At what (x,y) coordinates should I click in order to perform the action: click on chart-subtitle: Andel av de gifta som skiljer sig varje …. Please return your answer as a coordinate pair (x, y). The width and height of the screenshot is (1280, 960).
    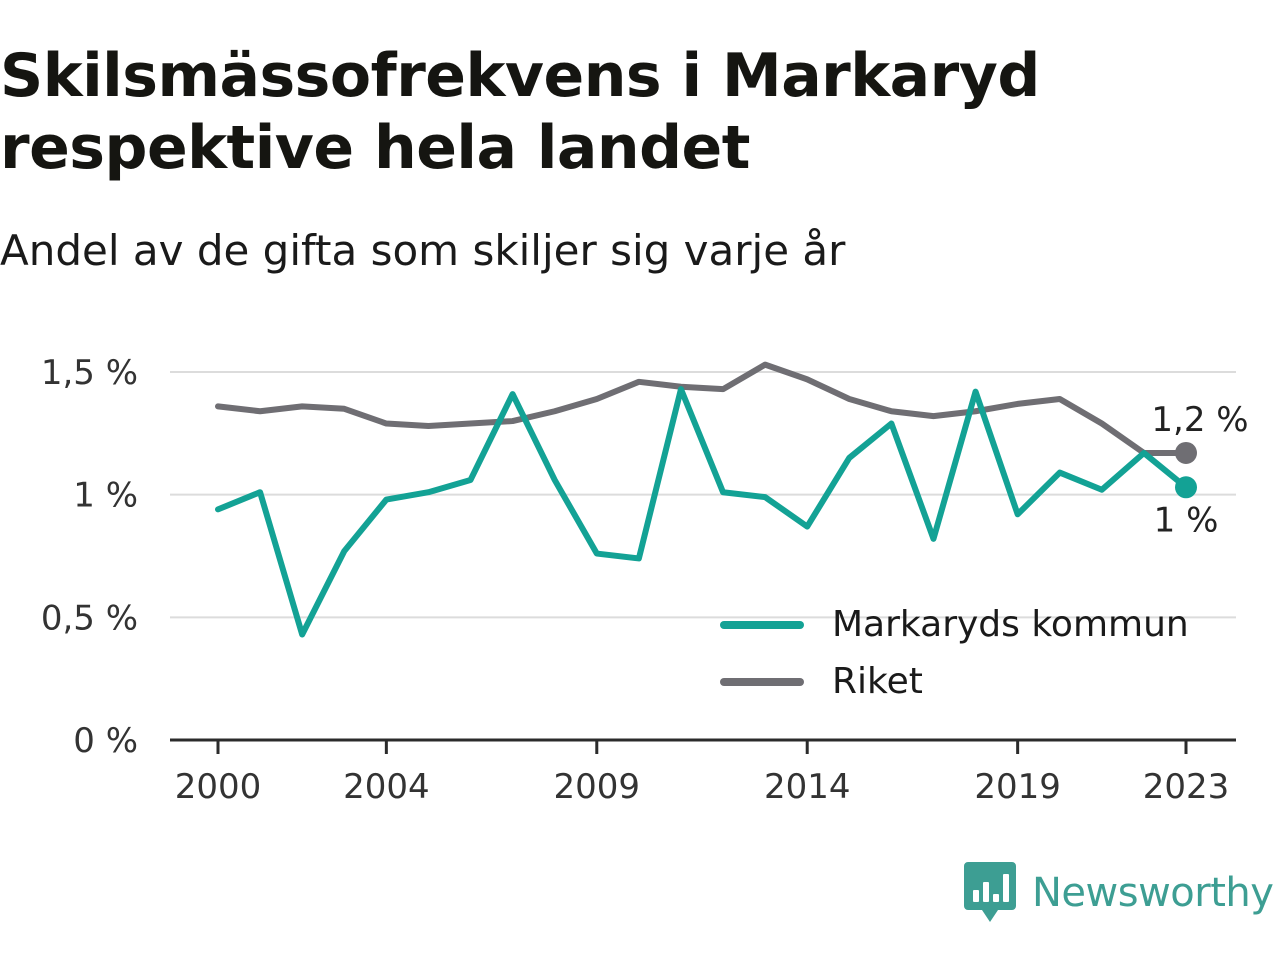
    Looking at the image, I should click on (423, 250).